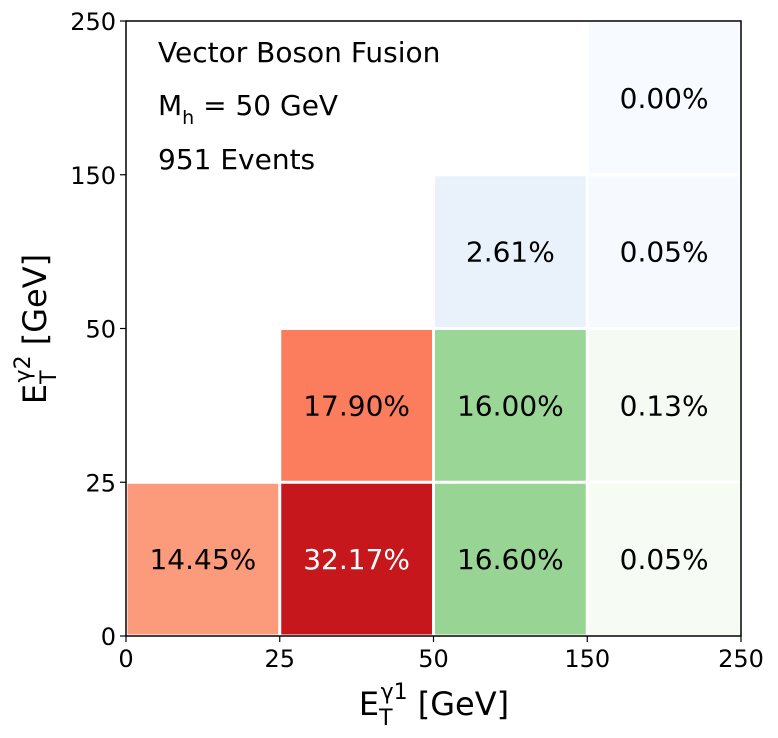  What do you see at coordinates (170, 105) in the screenshot?
I see `mass-base: M` at bounding box center [170, 105].